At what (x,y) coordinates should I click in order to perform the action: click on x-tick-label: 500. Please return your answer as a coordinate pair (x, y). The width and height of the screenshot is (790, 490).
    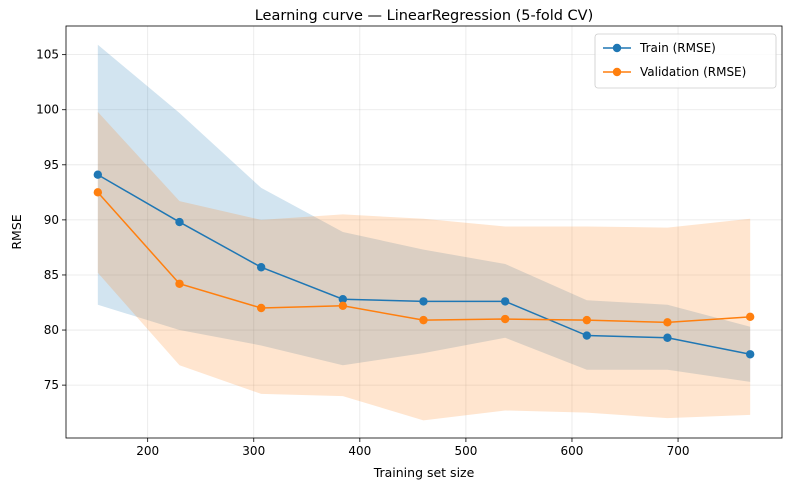
    Looking at the image, I should click on (465, 451).